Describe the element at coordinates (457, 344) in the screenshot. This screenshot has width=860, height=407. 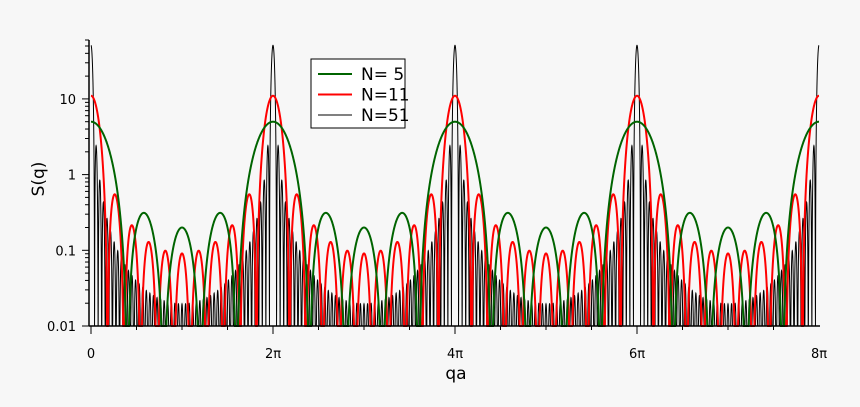
I see `x-ticks: 0 2π 4π 6π 8π` at that location.